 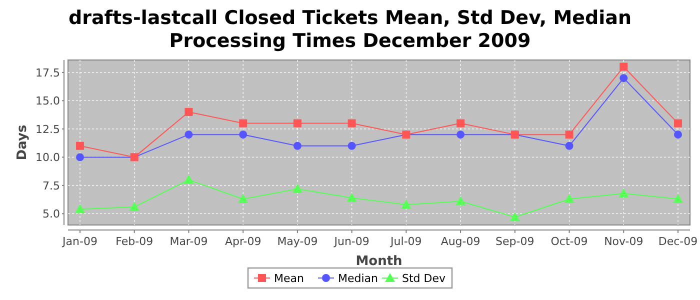 What do you see at coordinates (515, 241) in the screenshot?
I see `x-tick-label: Sep-09` at bounding box center [515, 241].